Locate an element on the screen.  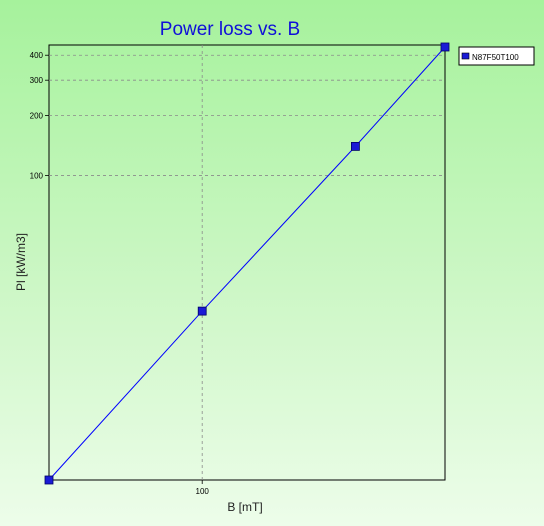
legend-label: N87F50T100 is located at coordinates (495, 57).